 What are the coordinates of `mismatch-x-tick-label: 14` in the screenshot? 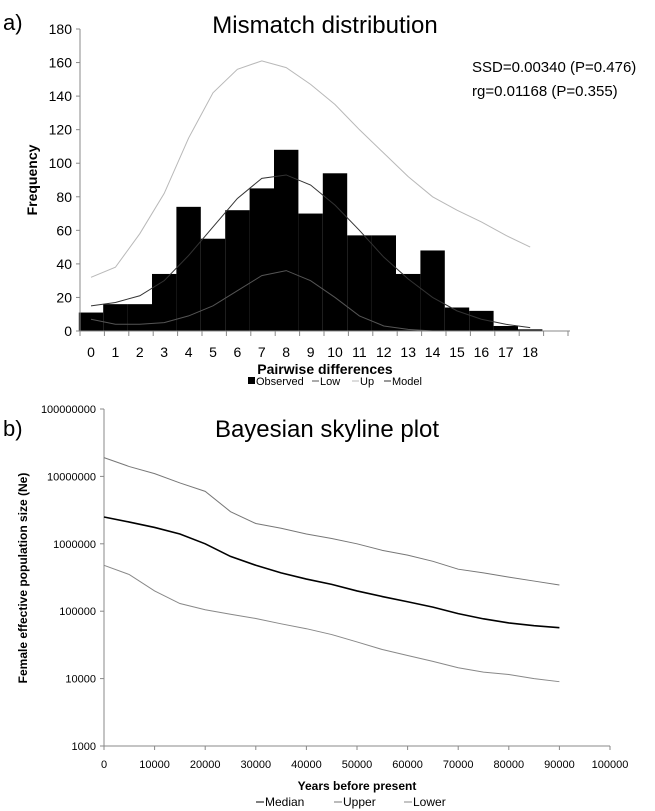 It's located at (433, 352).